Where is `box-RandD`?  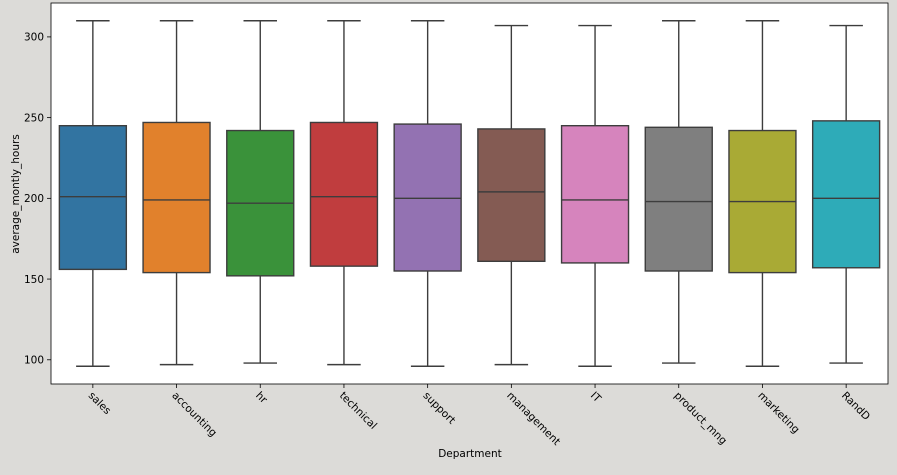 box-RandD is located at coordinates (846, 194).